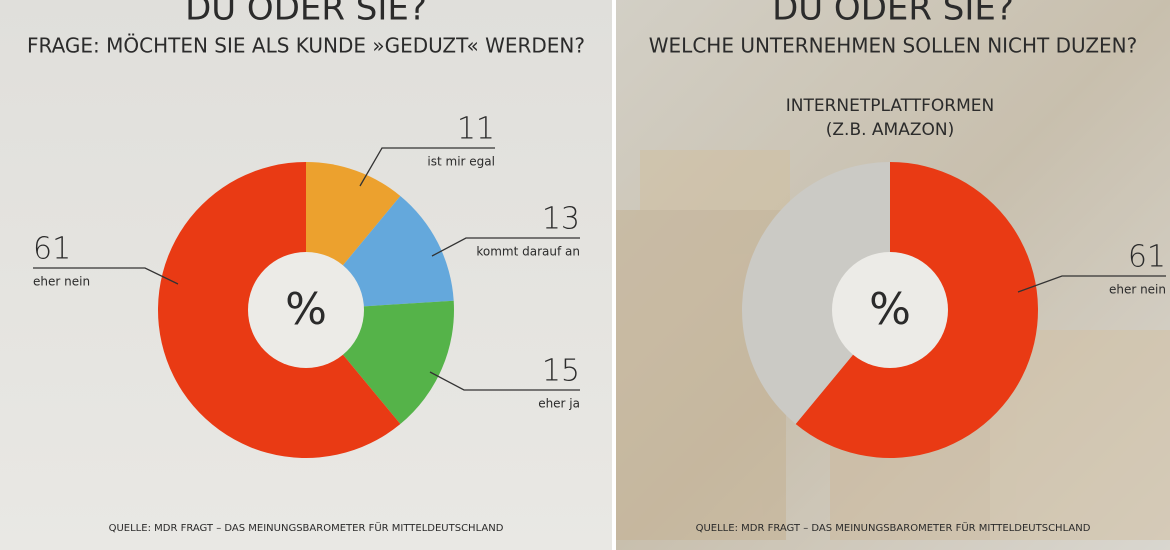 The width and height of the screenshot is (1170, 550). Describe the element at coordinates (476, 129) in the screenshot. I see `data-label: 11` at that location.